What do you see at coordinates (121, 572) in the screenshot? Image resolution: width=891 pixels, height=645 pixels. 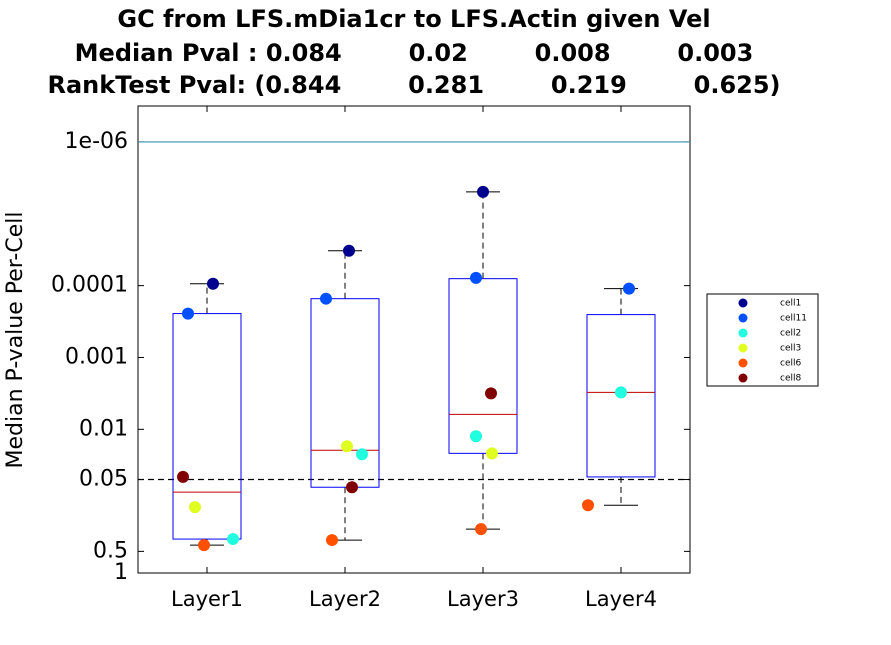 I see `y-tick-label: 1` at bounding box center [121, 572].